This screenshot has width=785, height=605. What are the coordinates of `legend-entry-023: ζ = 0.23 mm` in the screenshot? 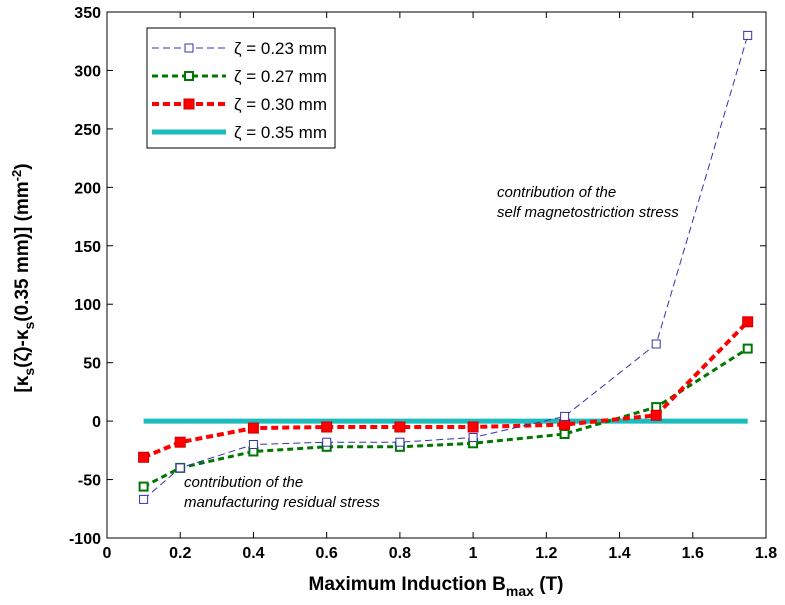 It's located at (239, 48).